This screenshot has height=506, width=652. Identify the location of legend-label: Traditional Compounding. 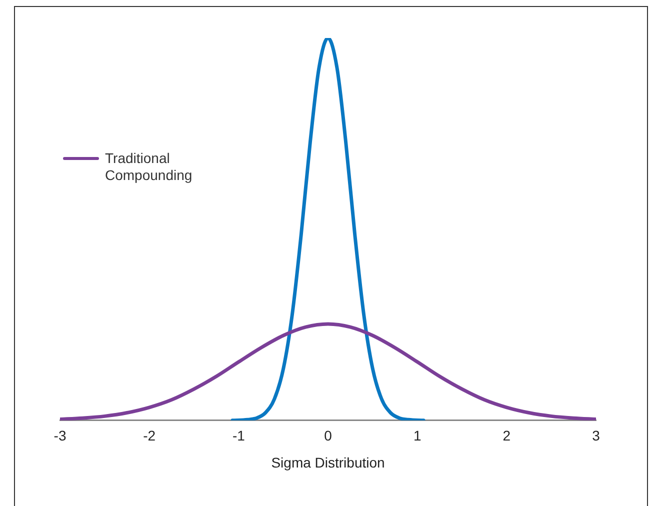
(149, 167).